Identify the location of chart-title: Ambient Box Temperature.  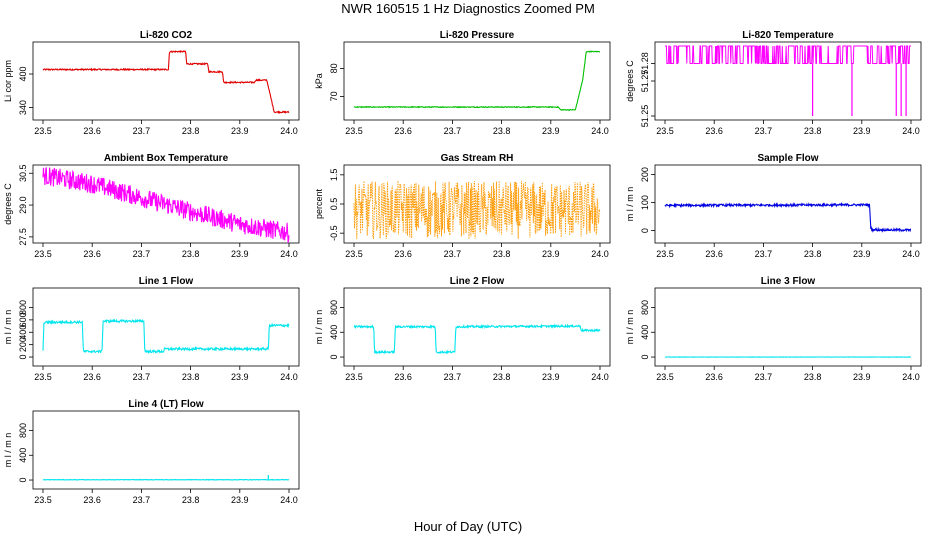
(166, 158).